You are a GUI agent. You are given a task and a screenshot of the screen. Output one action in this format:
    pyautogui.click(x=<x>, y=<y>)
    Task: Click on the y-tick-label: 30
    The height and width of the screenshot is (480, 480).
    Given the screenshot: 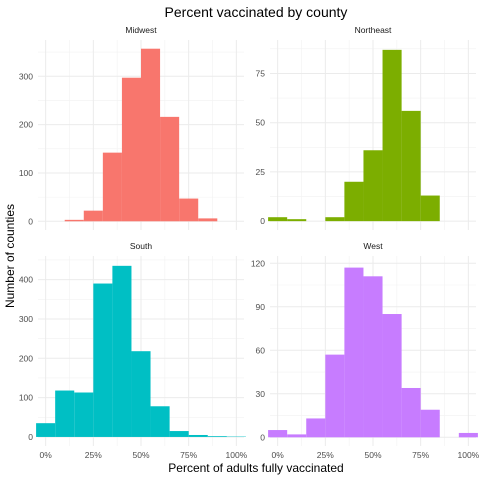 What is the action you would take?
    pyautogui.click(x=261, y=394)
    